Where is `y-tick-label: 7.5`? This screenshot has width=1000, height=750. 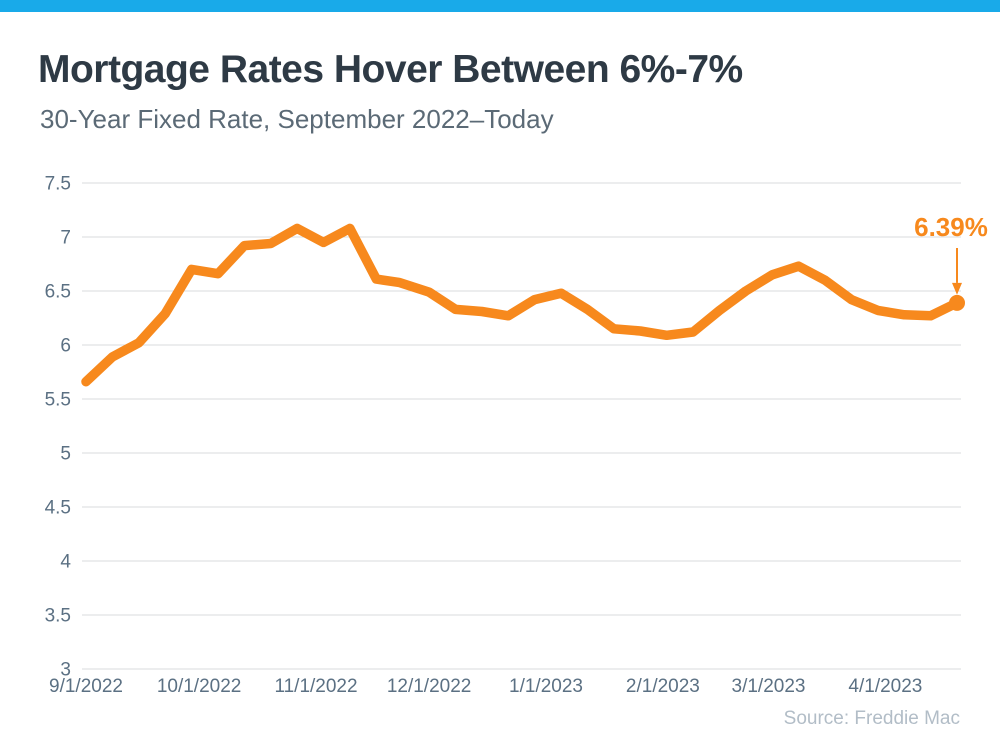 y-tick-label: 7.5 is located at coordinates (58, 184).